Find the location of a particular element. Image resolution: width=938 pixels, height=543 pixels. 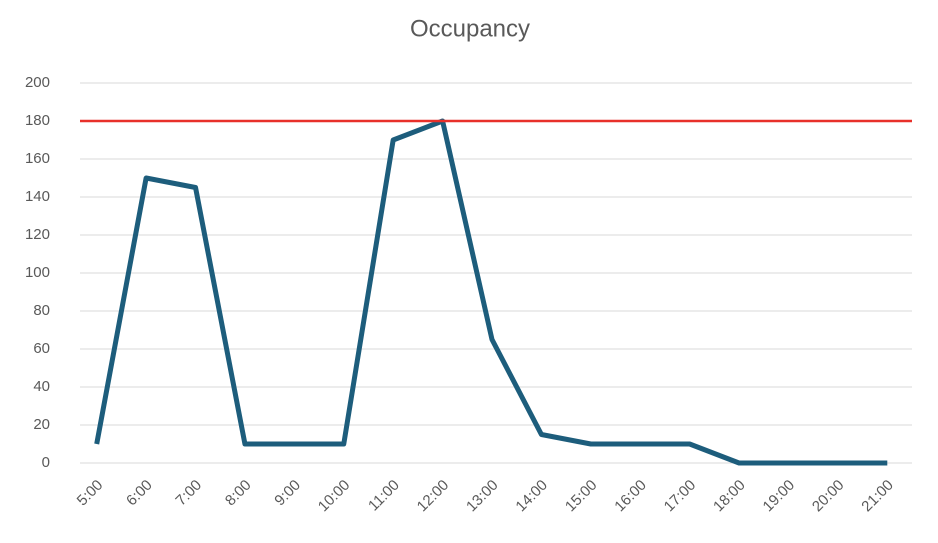

chart-title: Occupancy is located at coordinates (470, 28).